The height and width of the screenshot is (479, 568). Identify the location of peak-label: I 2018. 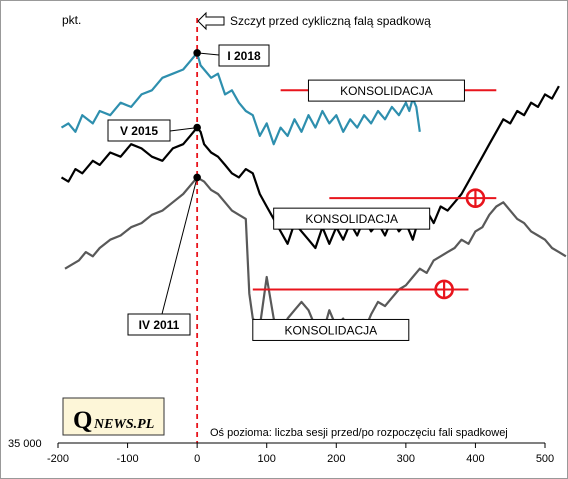
(244, 56).